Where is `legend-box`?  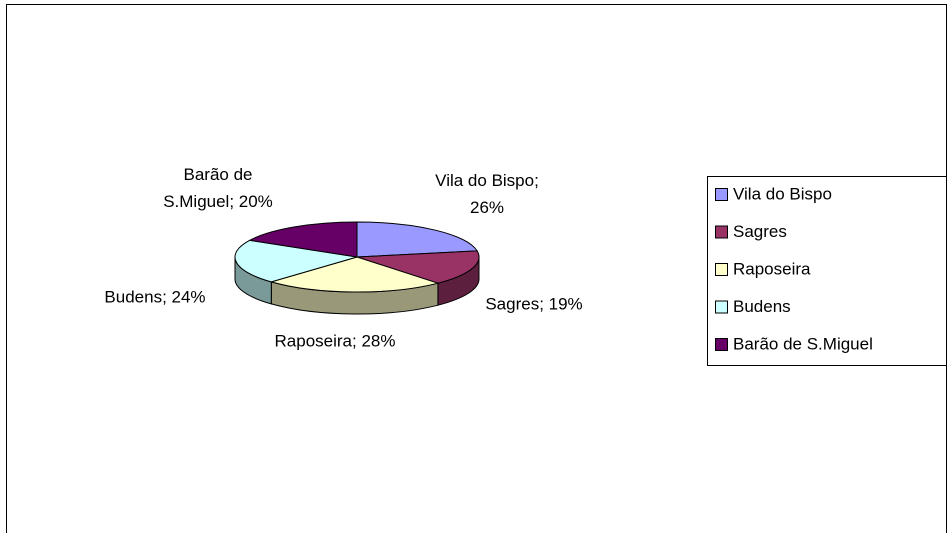
legend-box is located at coordinates (827, 271).